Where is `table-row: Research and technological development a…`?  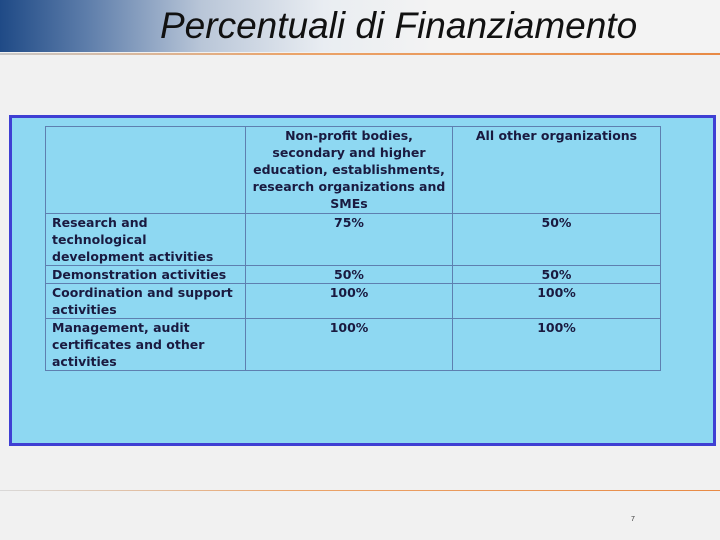 table-row: Research and technological development a… is located at coordinates (353, 239).